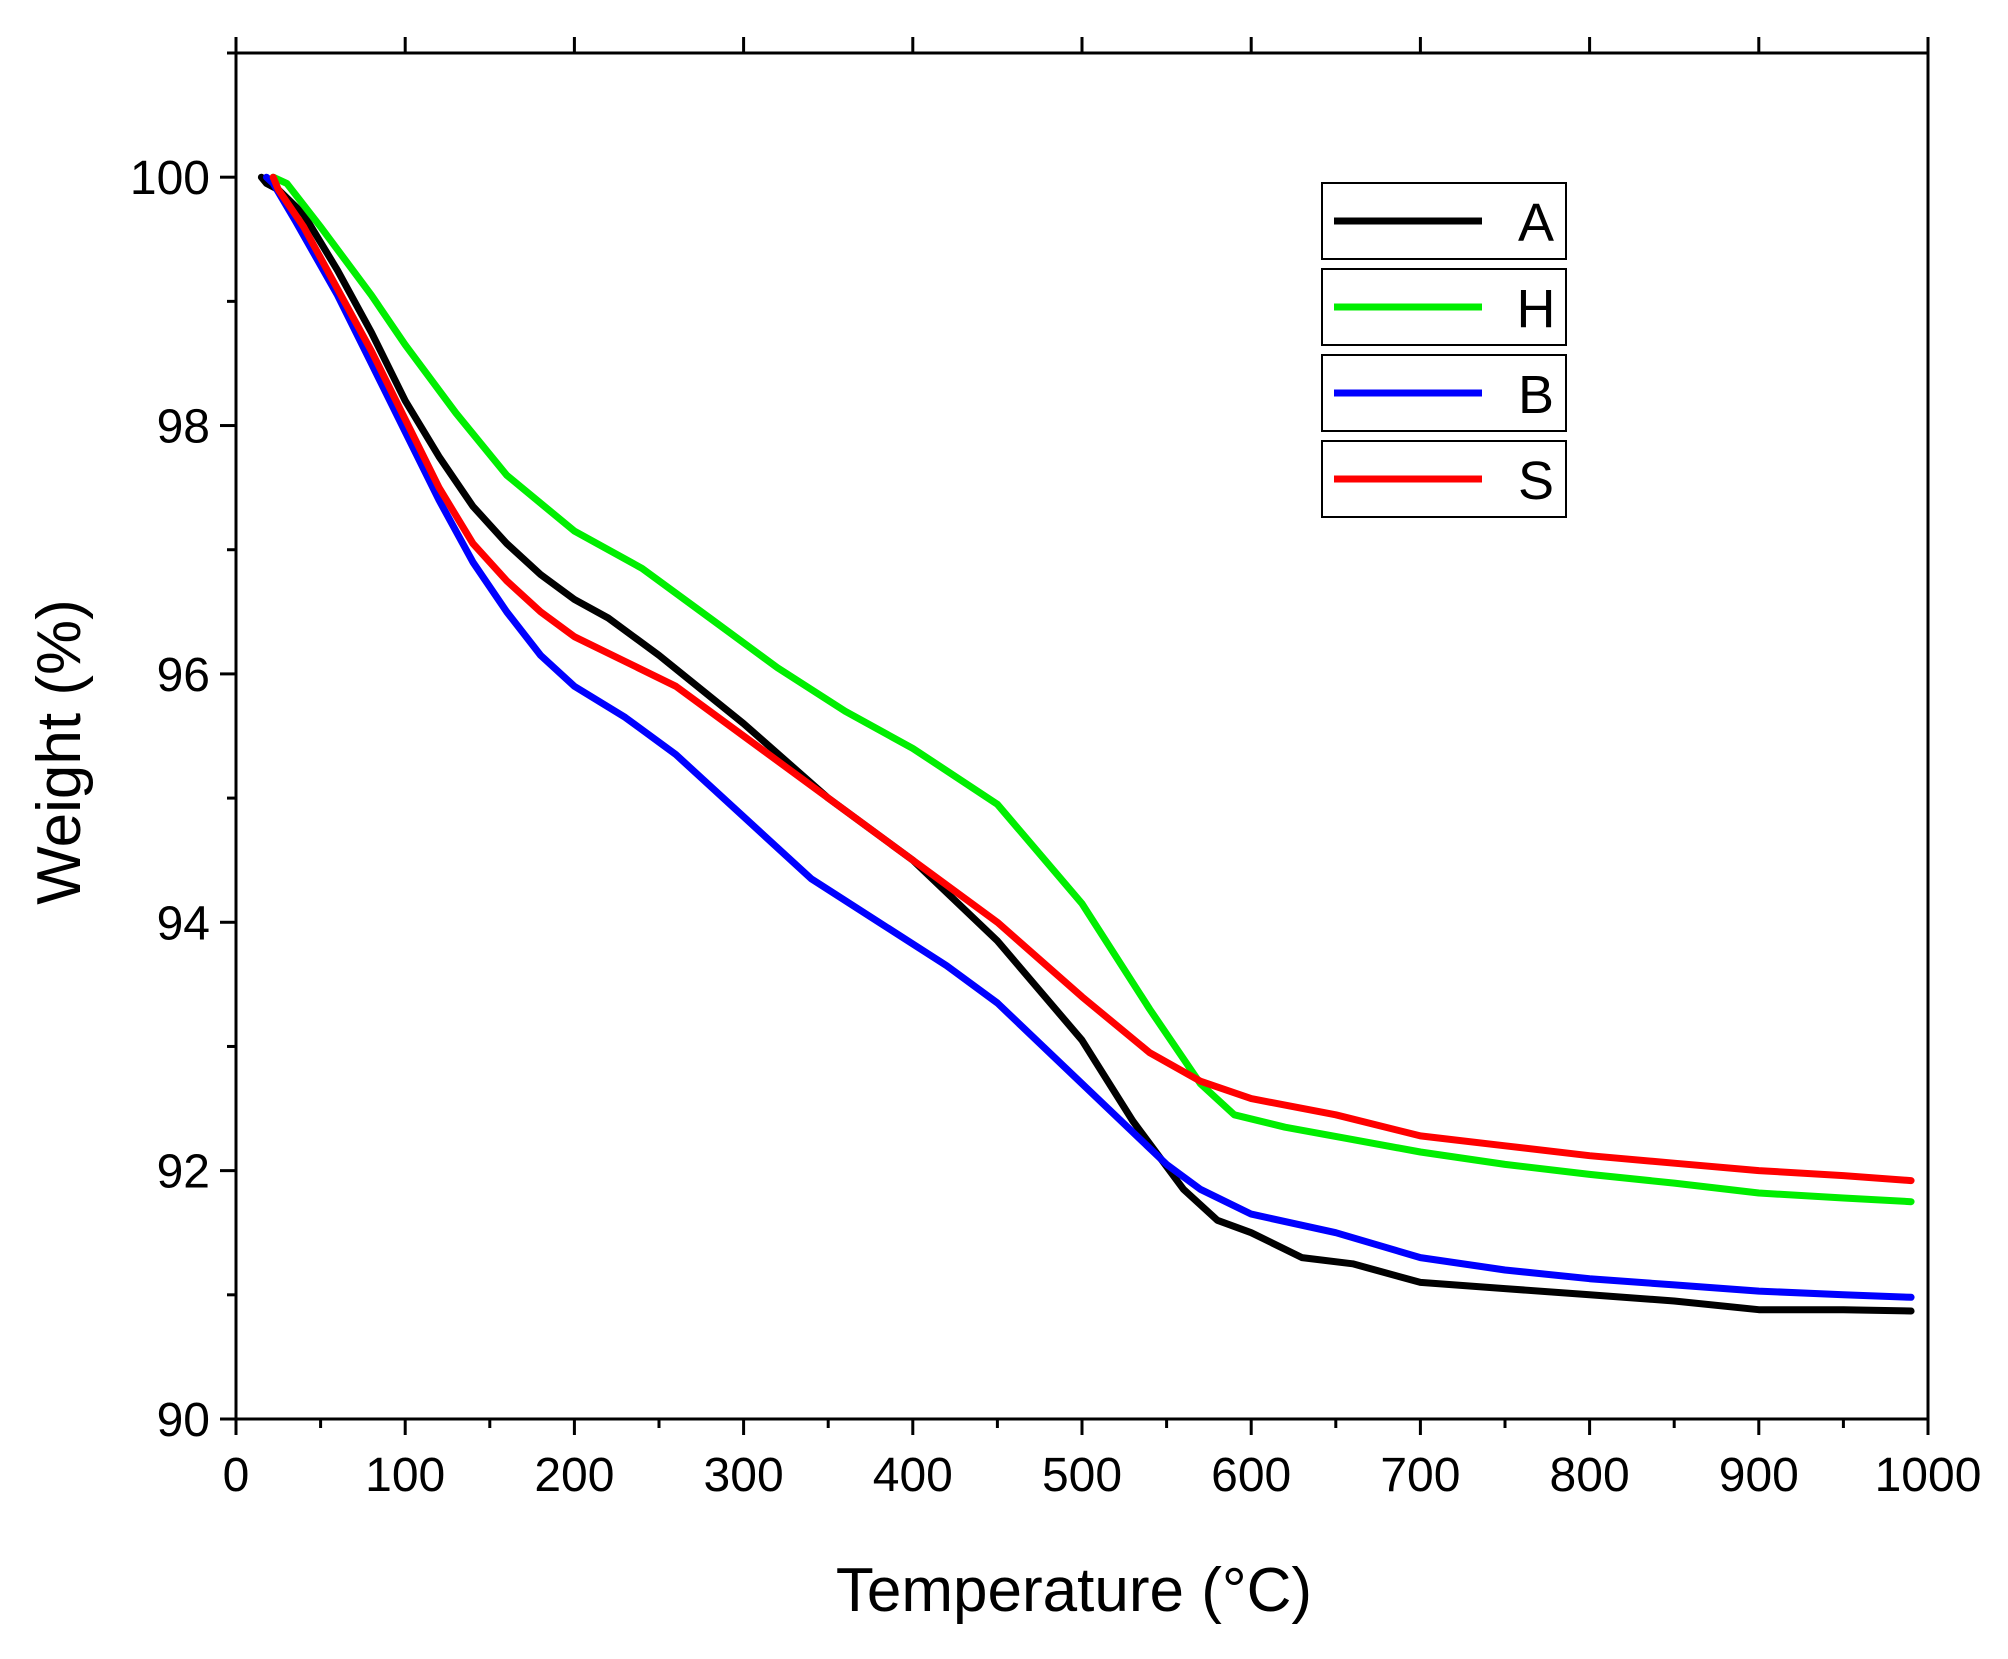  I want to click on y-tick-label: 96, so click(183, 675).